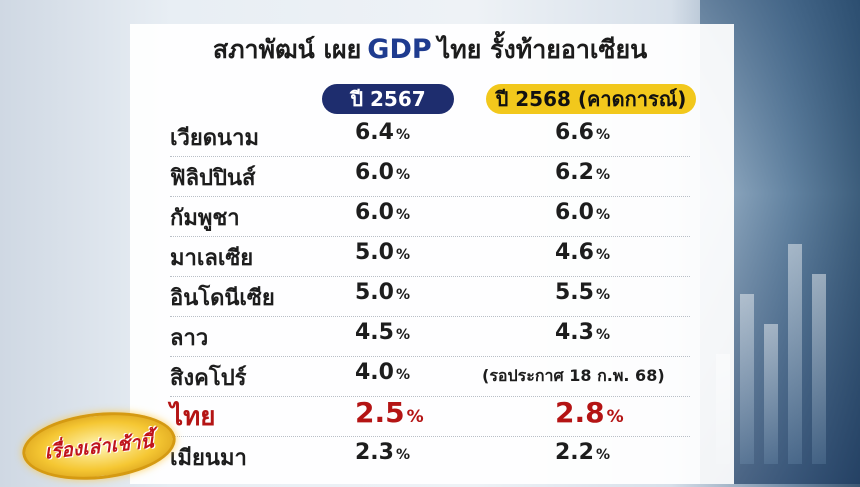  Describe the element at coordinates (189, 338) in the screenshot. I see `country-name: ลาว` at that location.